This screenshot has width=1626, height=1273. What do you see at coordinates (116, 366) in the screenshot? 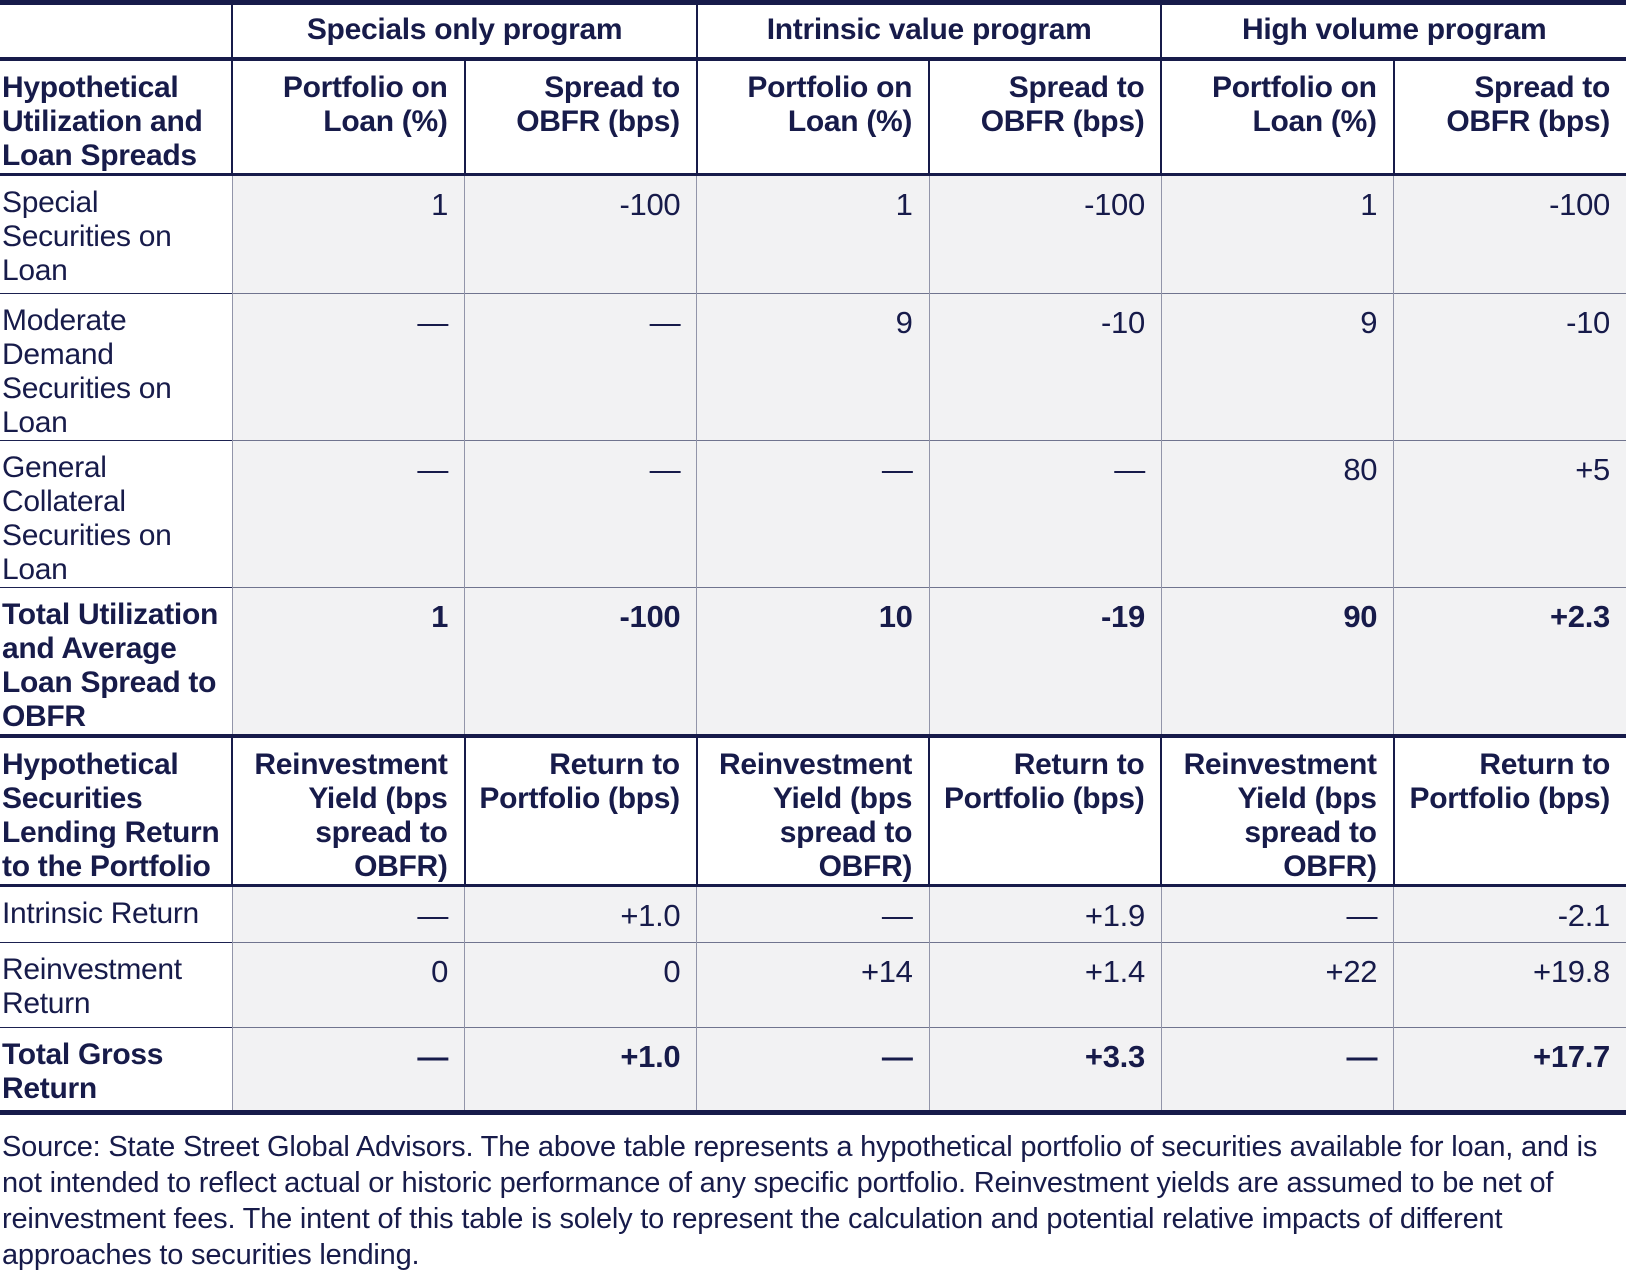
I see `row-label: Moderate Demand Securities on Loan` at bounding box center [116, 366].